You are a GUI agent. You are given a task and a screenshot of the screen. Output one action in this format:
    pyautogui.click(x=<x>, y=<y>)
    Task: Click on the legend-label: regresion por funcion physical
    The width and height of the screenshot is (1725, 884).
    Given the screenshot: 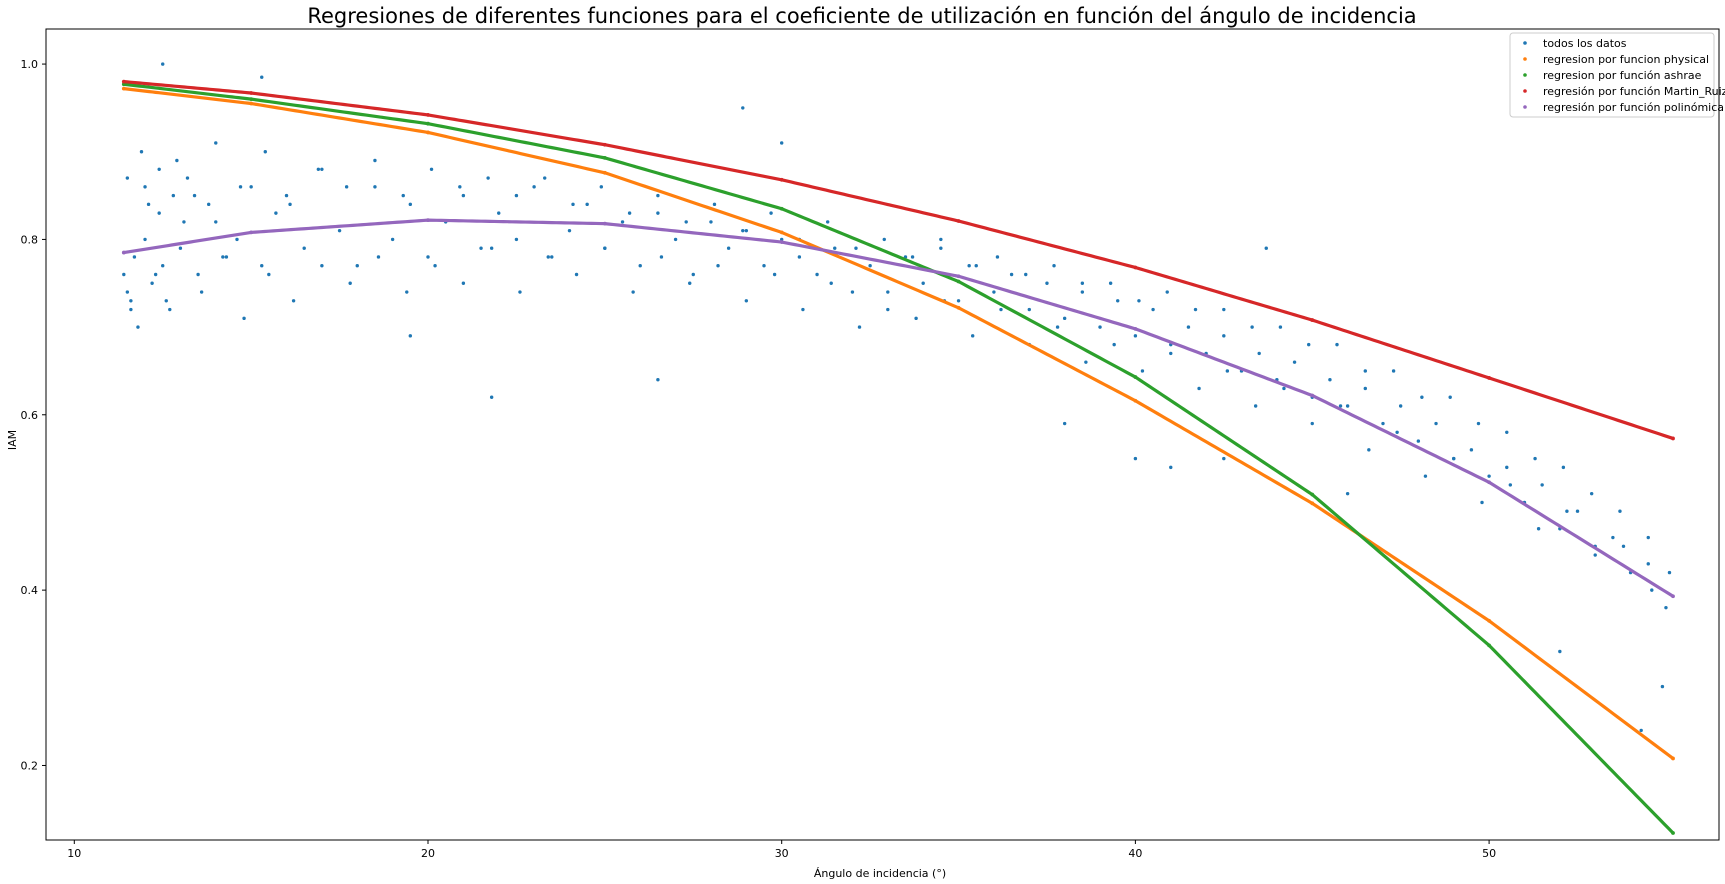 What is the action you would take?
    pyautogui.click(x=1626, y=59)
    